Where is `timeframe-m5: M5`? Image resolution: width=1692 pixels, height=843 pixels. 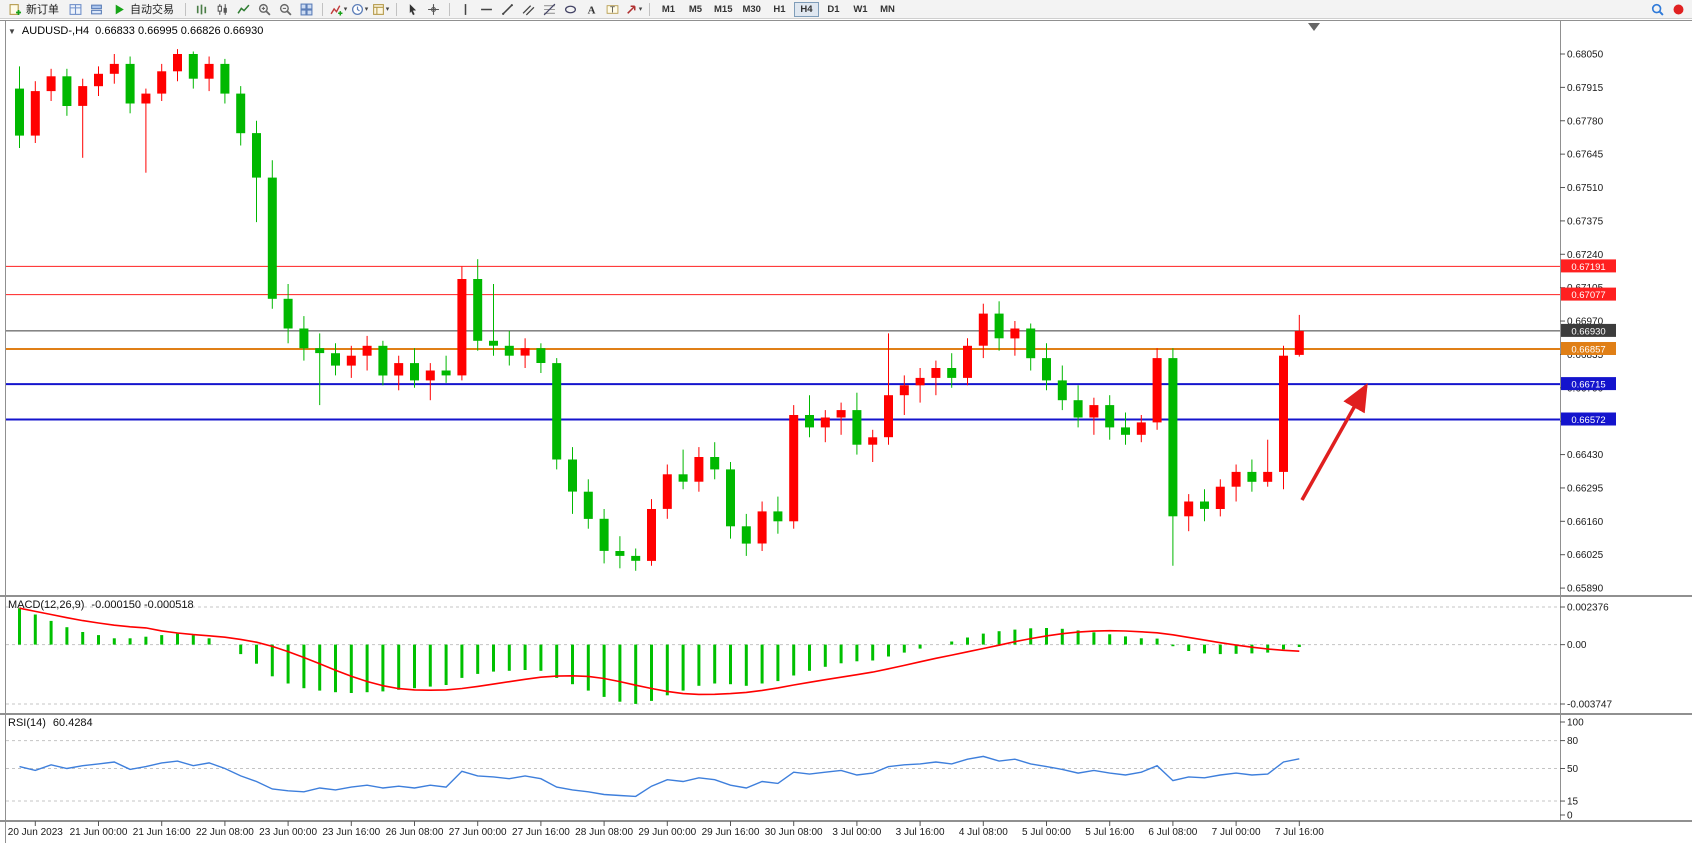
timeframe-m5: M5 is located at coordinates (695, 9).